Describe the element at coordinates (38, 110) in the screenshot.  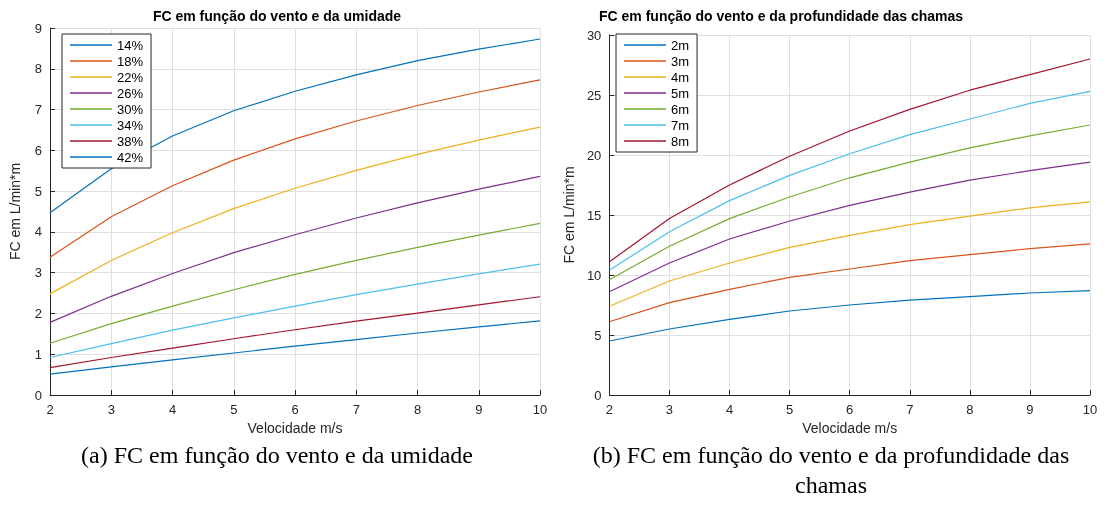
I see `y-tick-label: 7` at that location.